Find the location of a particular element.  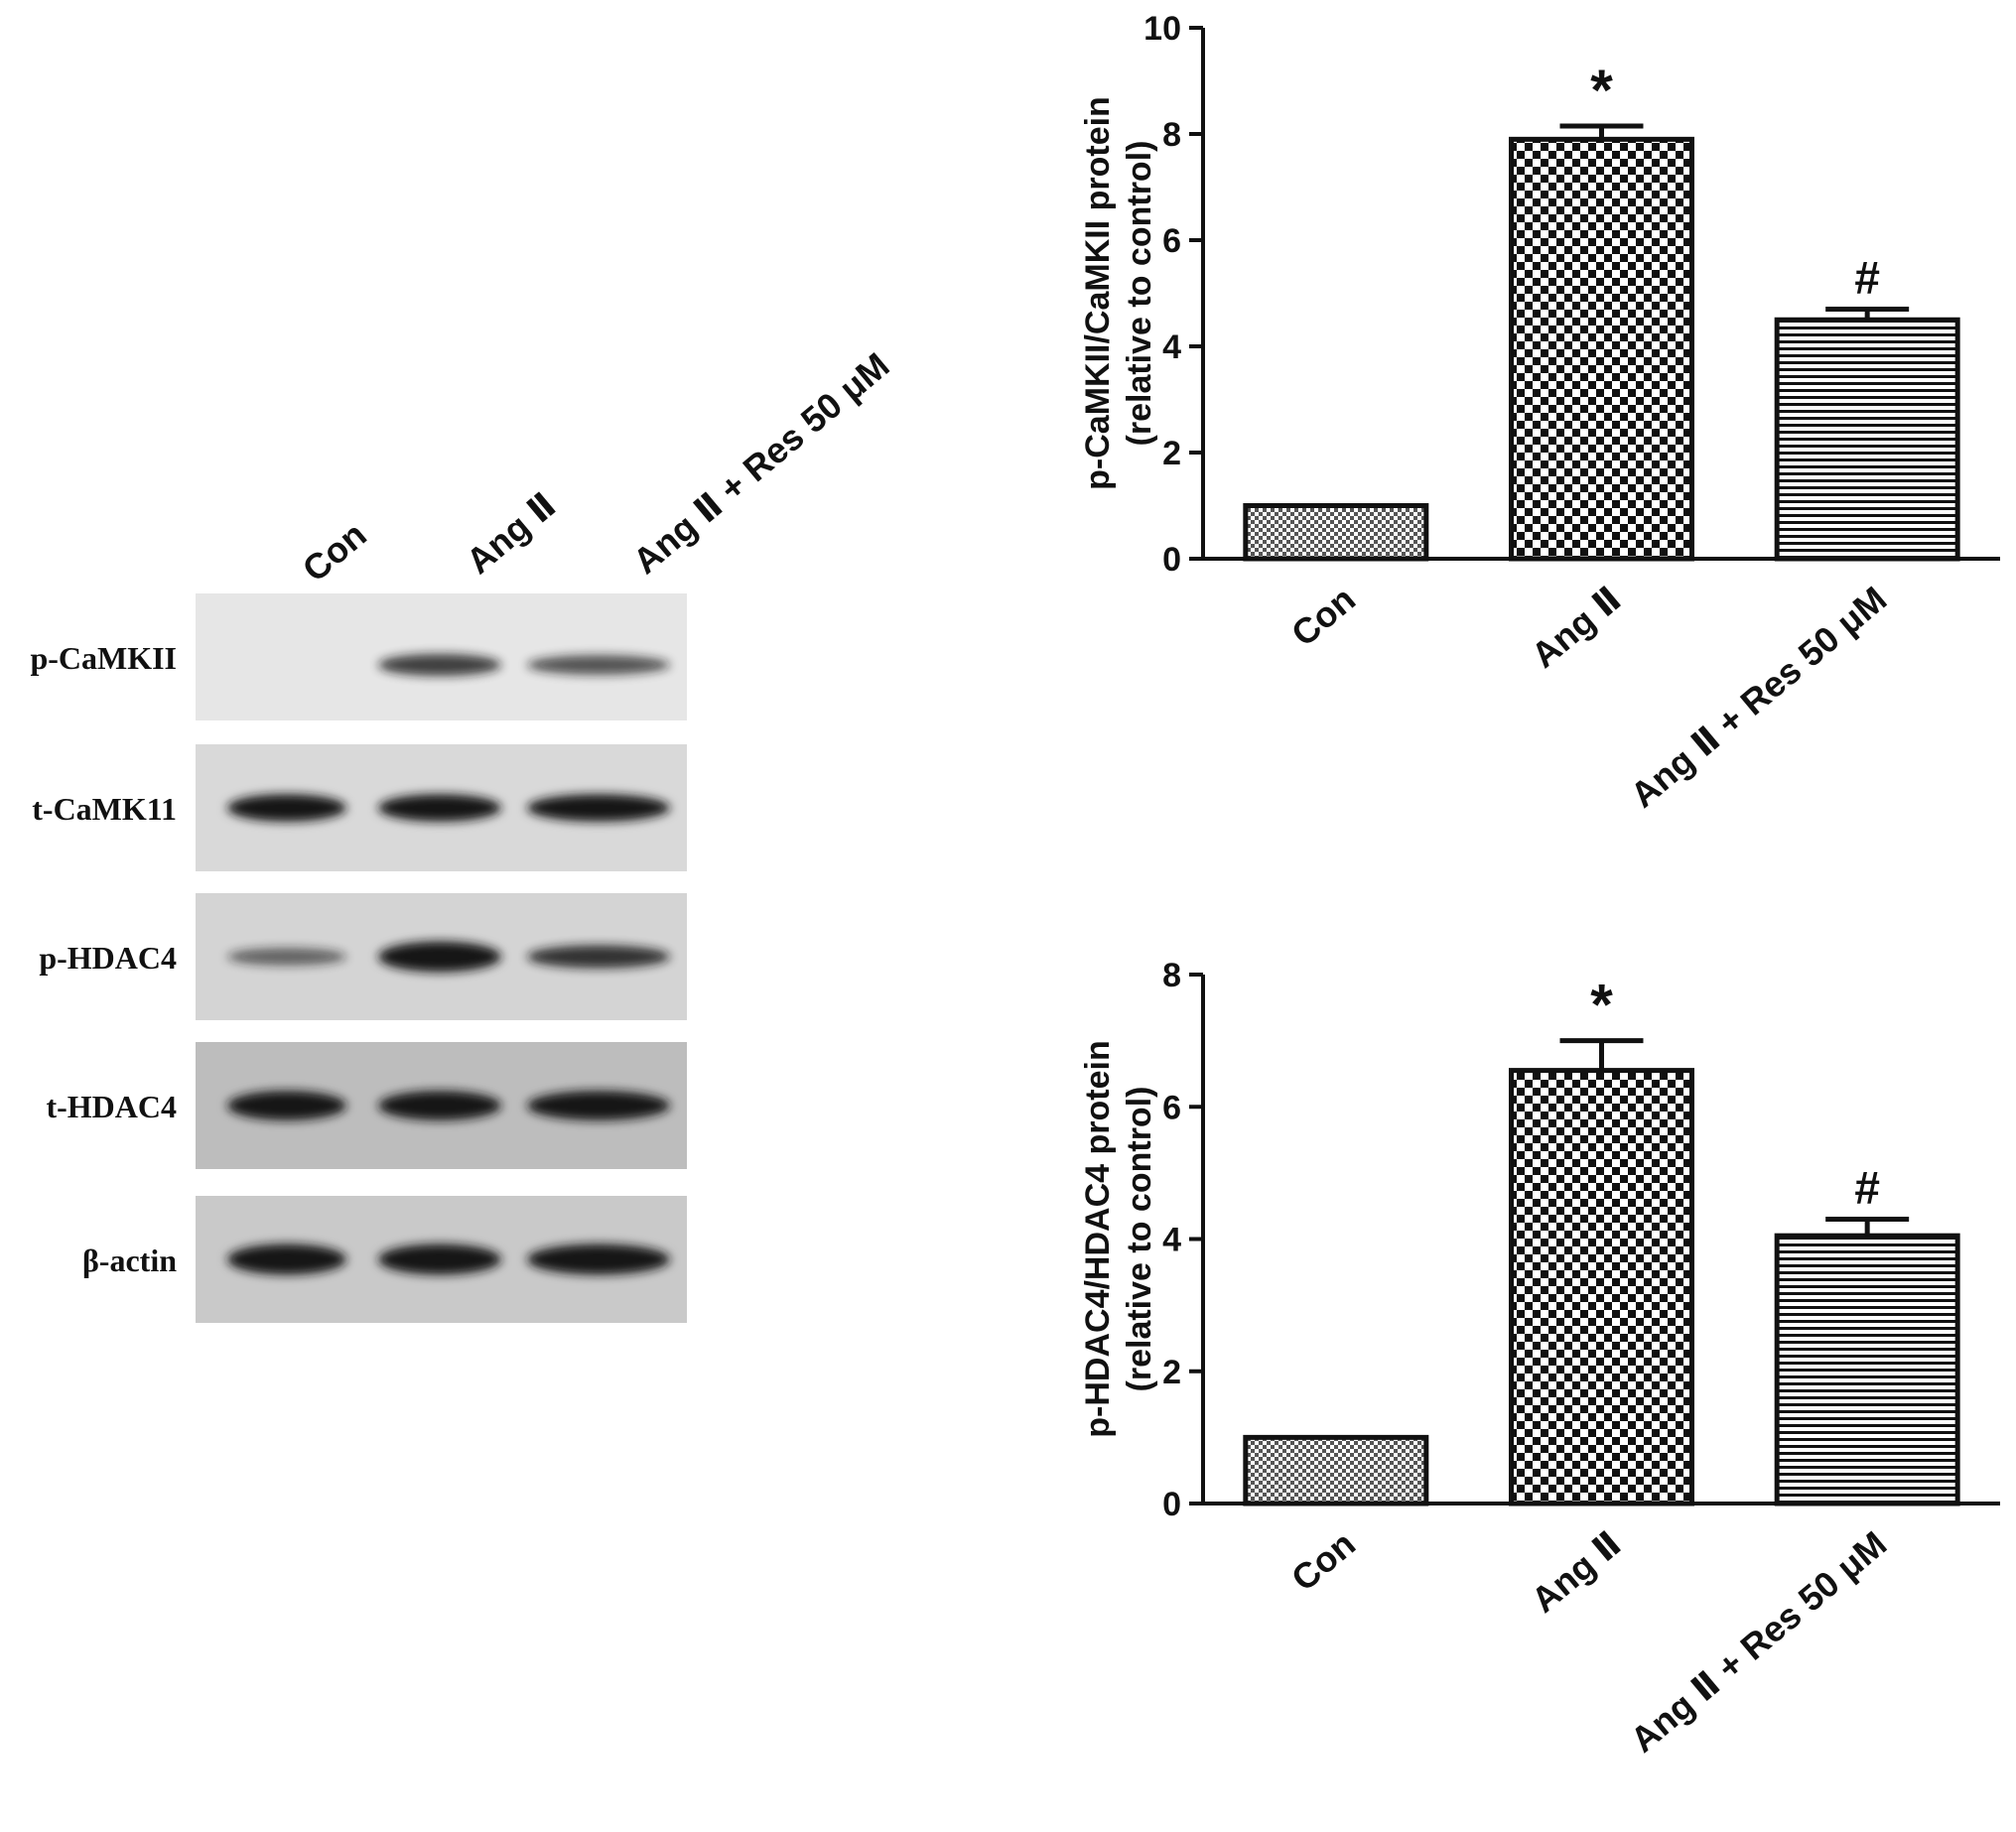

blot-row-label: t-CaMK11 is located at coordinates (105, 809).